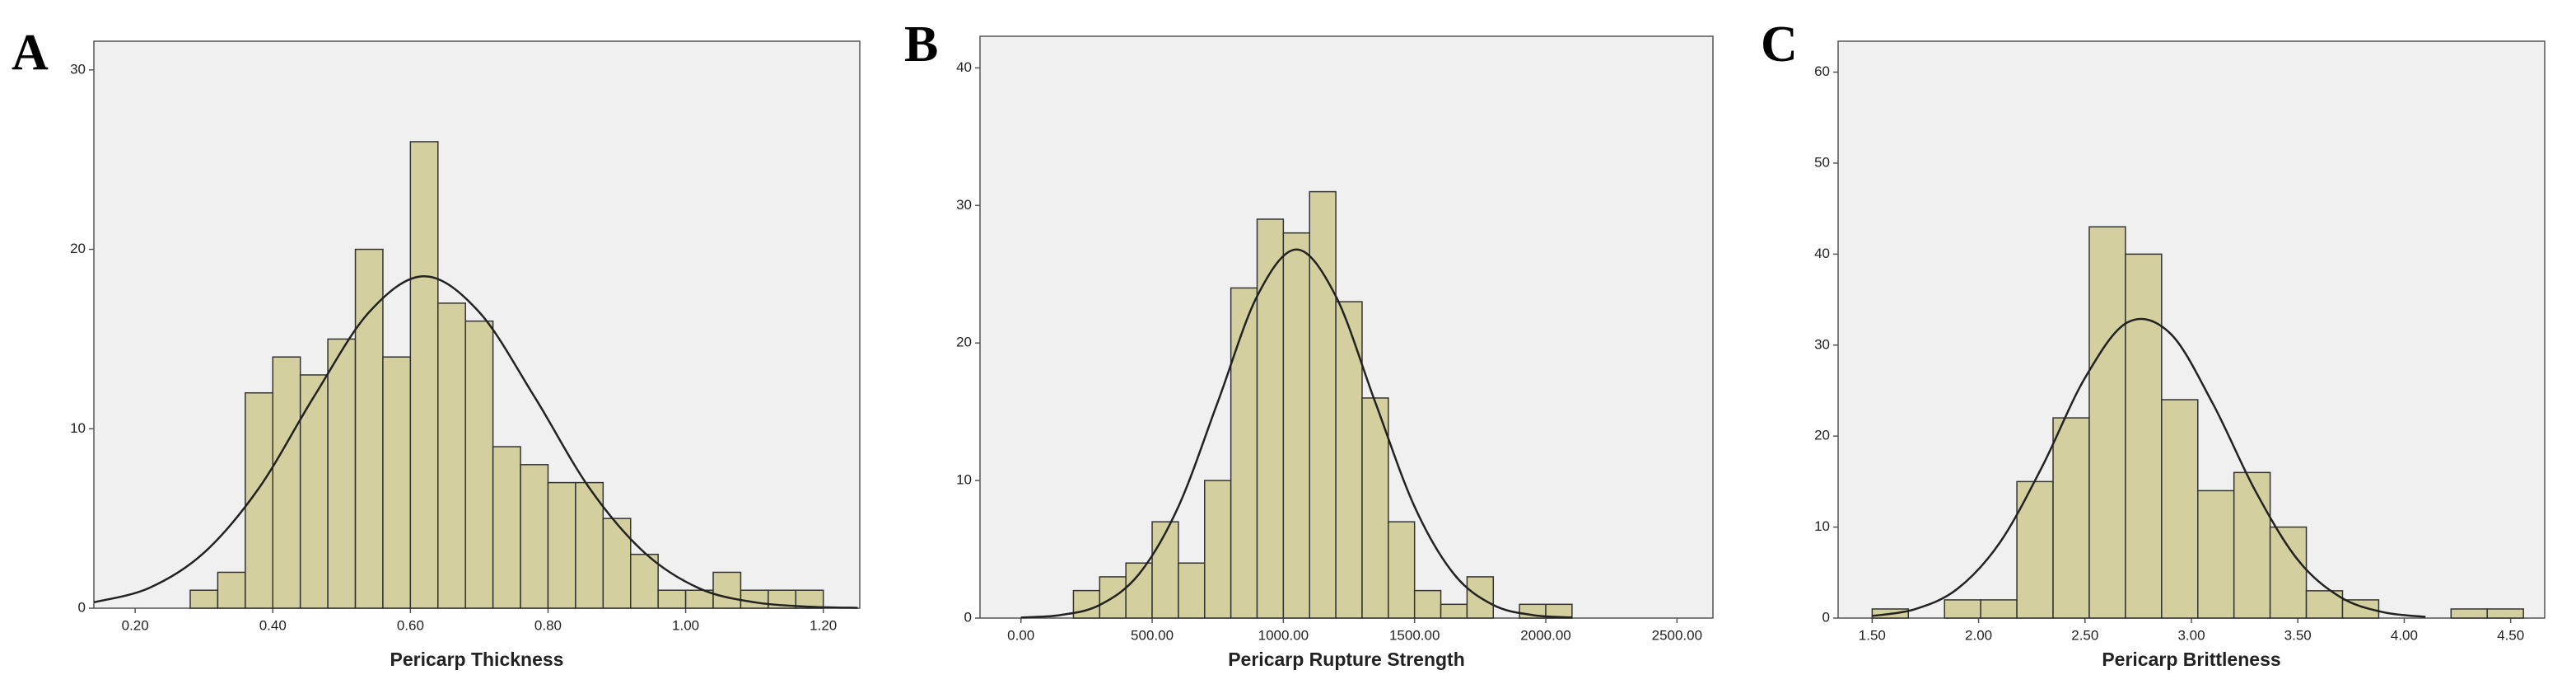 This screenshot has width=2576, height=684. I want to click on x-tick-label: 3.00, so click(2191, 635).